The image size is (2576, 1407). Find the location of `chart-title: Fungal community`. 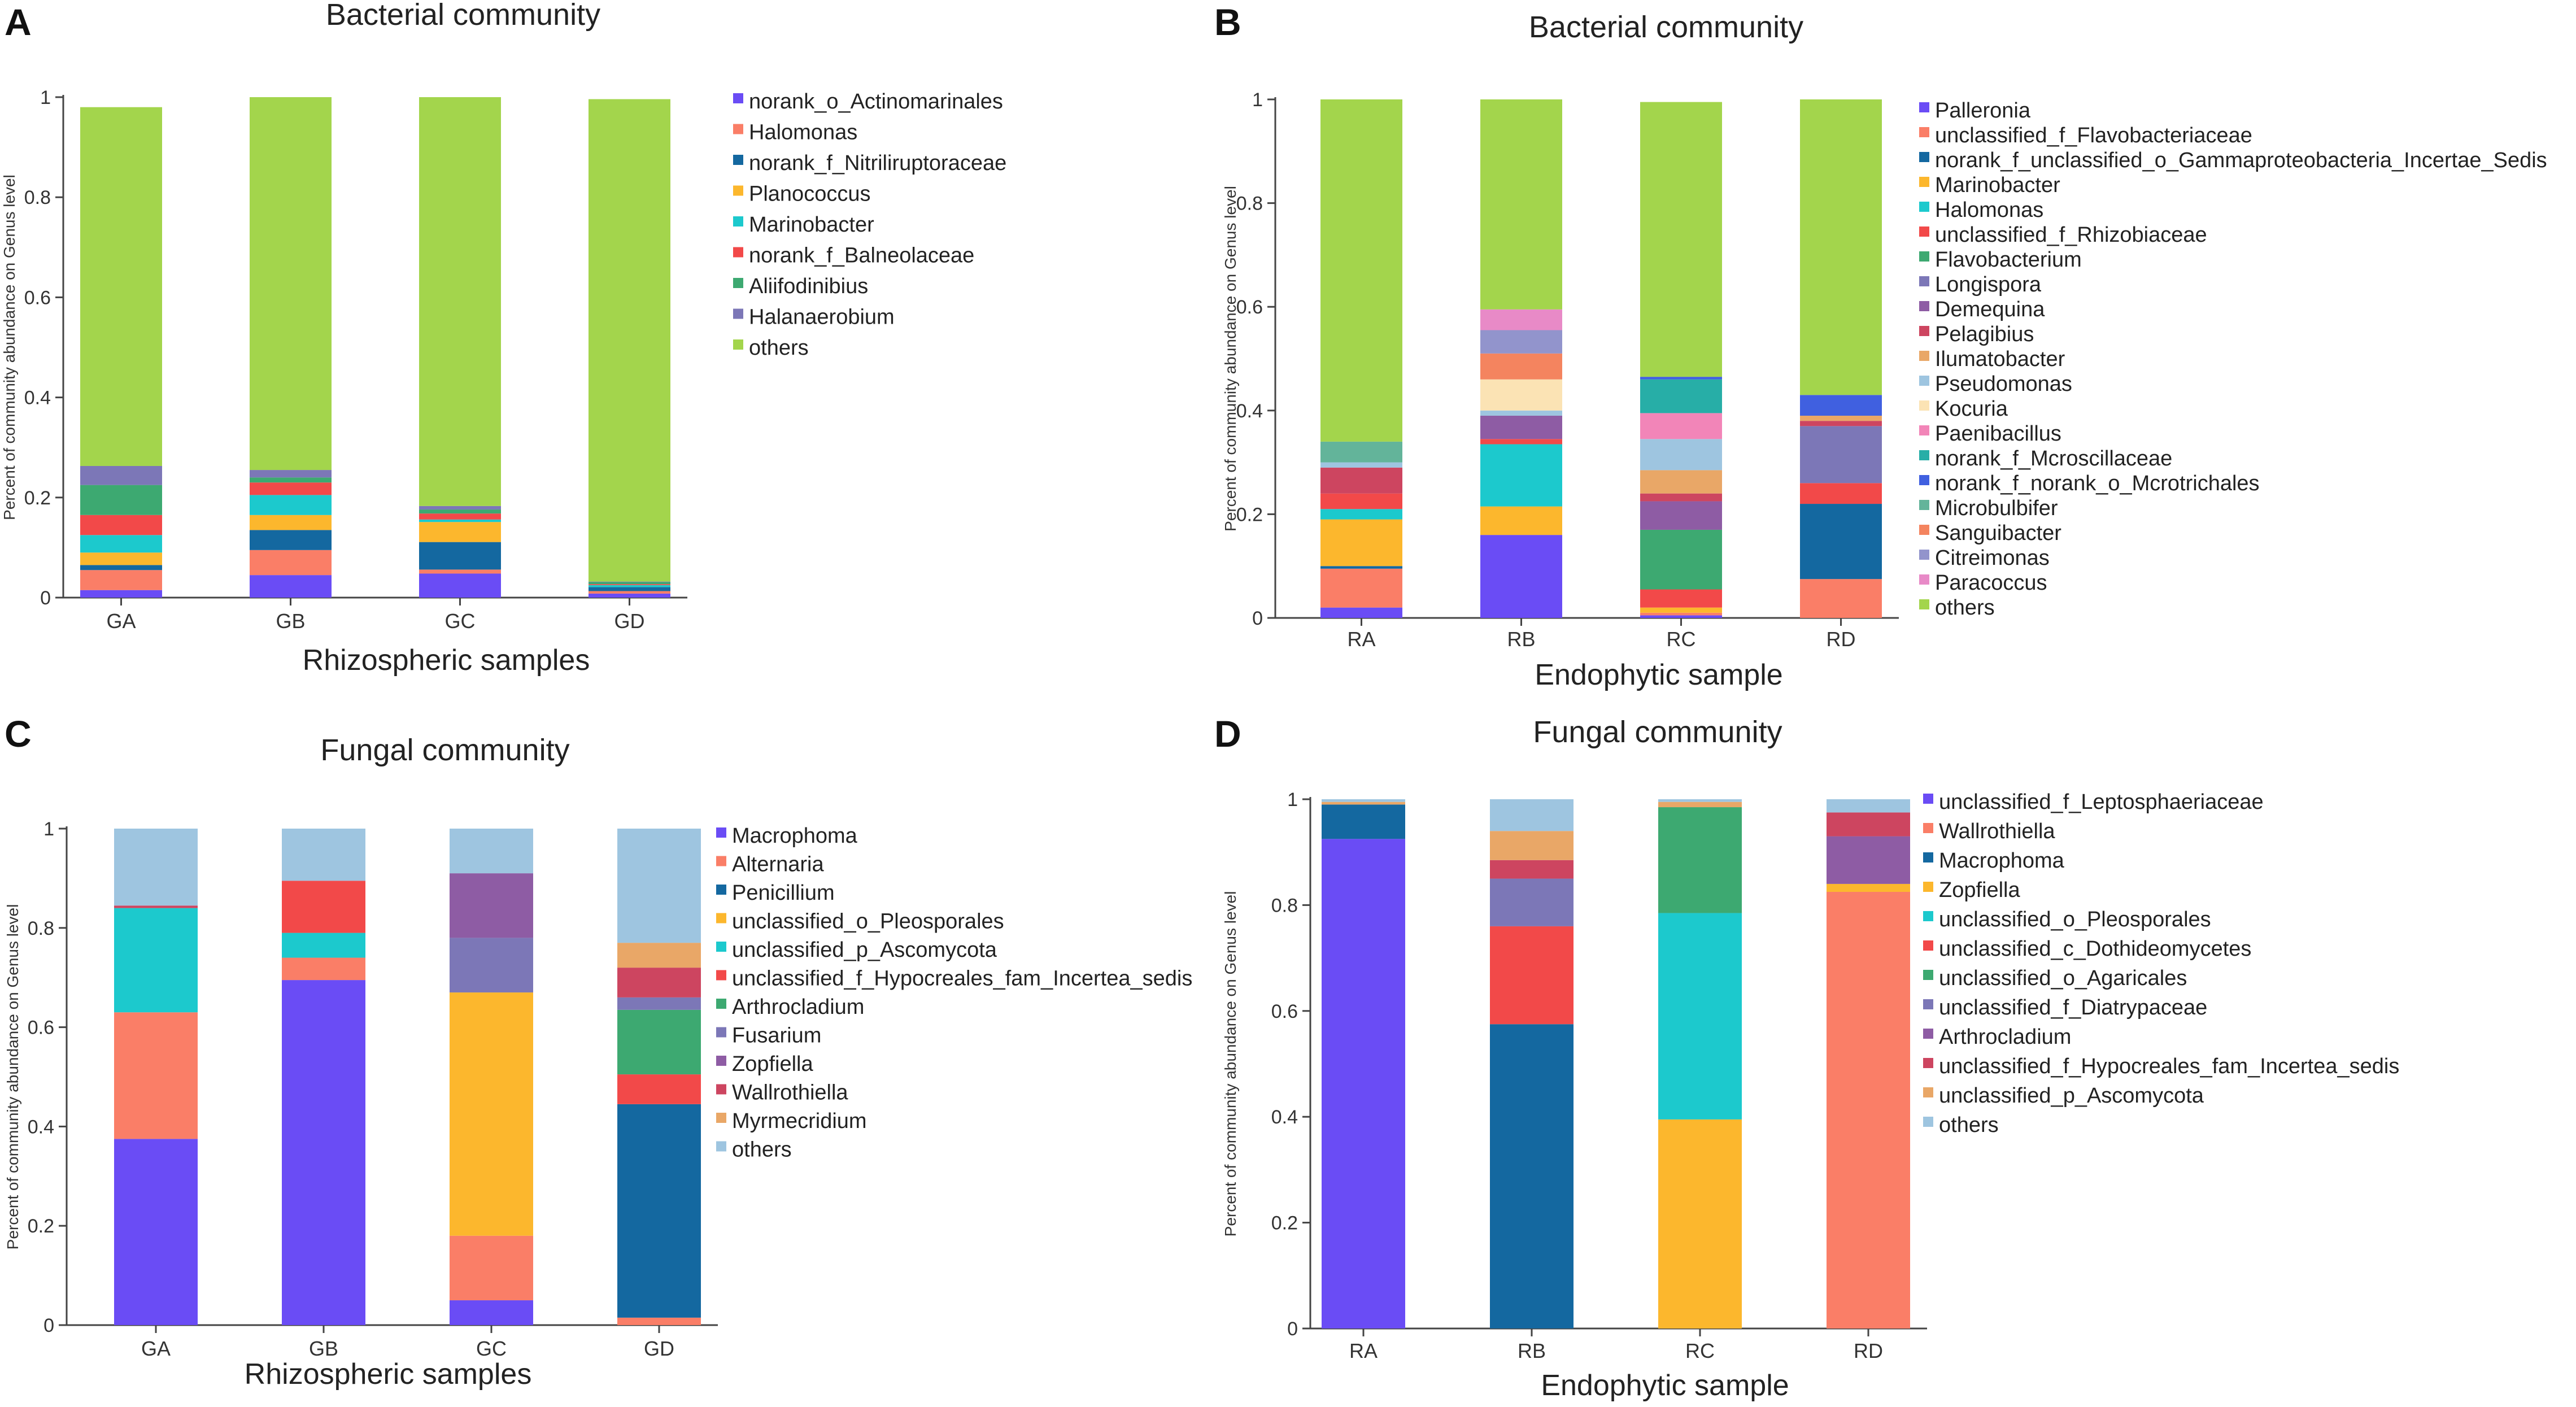

chart-title: Fungal community is located at coordinates (444, 750).